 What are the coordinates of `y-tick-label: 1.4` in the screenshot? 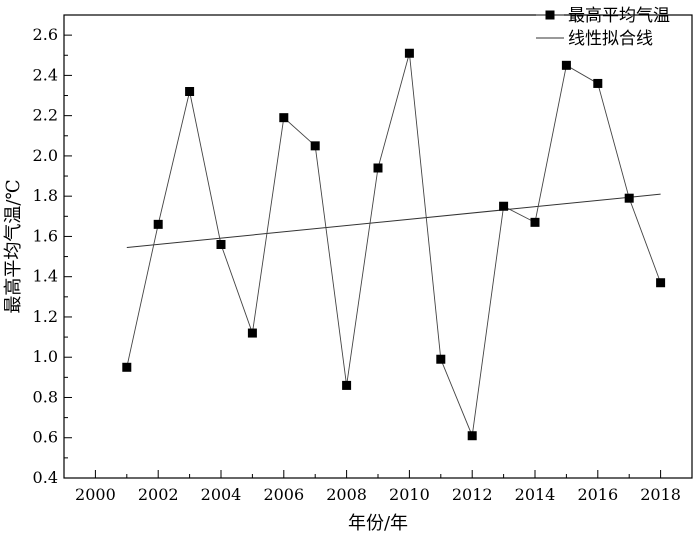 It's located at (45, 276).